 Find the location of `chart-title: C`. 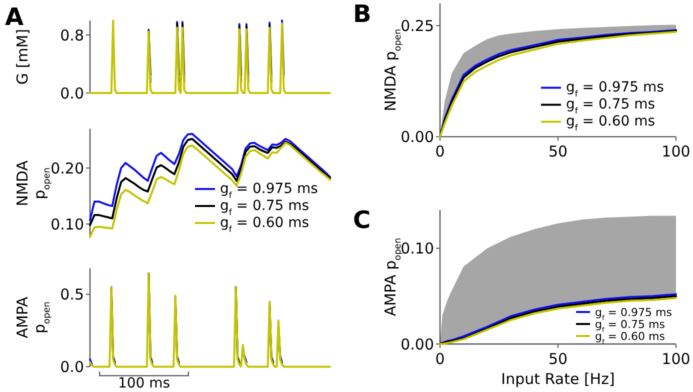

chart-title: C is located at coordinates (362, 220).